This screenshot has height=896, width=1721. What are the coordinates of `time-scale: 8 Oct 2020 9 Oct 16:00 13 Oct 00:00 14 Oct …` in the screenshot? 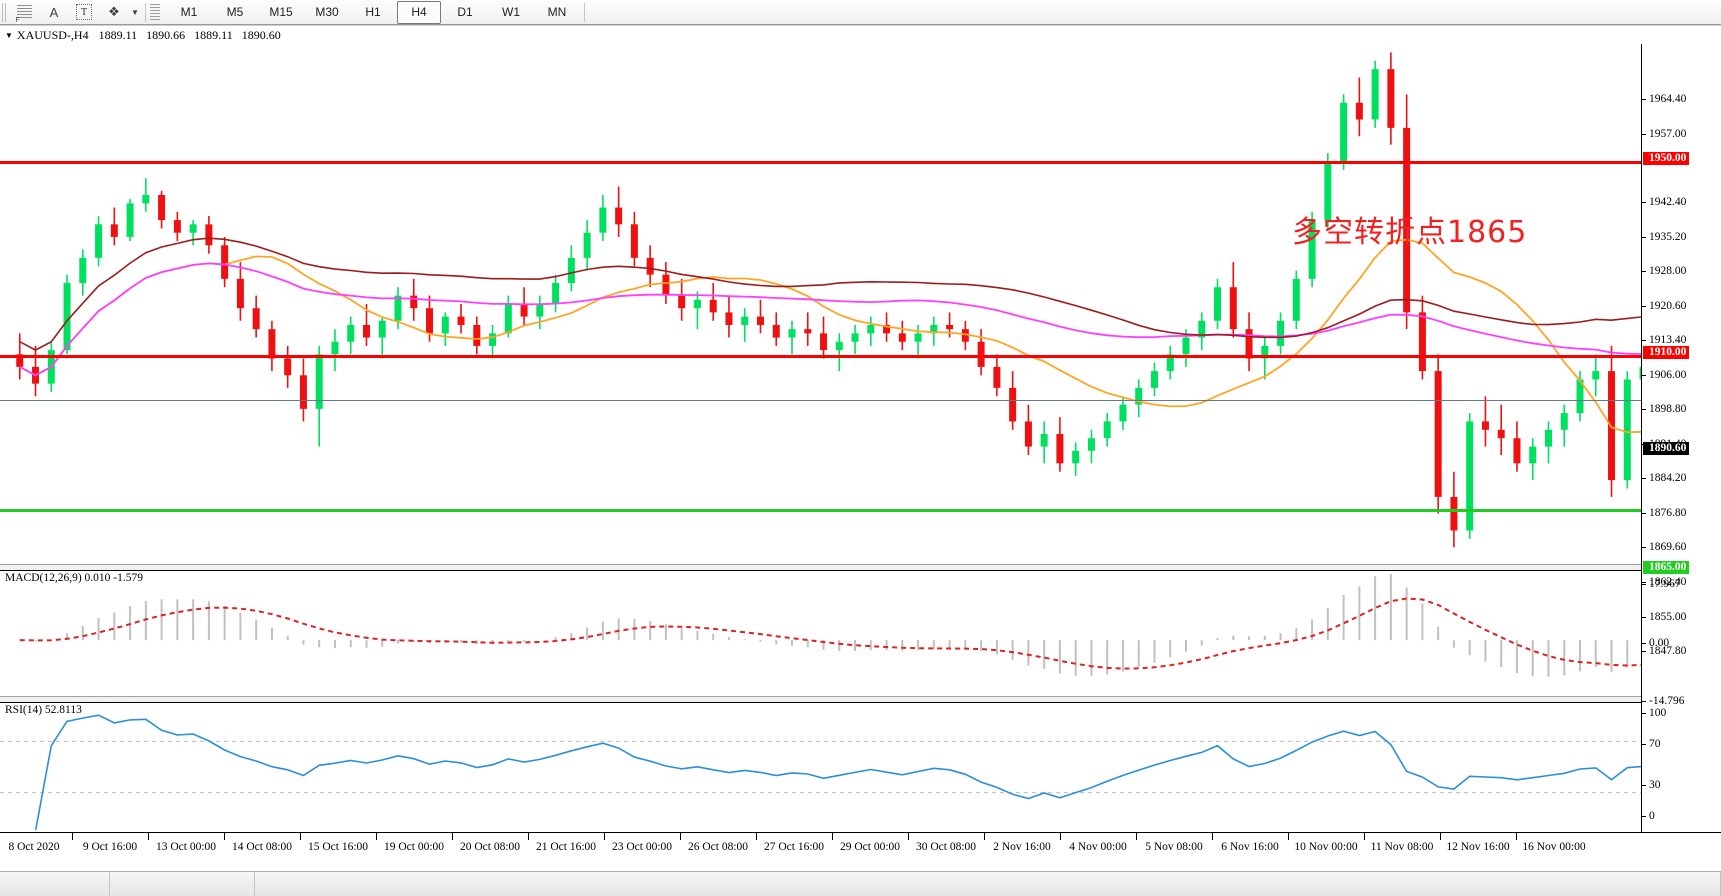 It's located at (860, 852).